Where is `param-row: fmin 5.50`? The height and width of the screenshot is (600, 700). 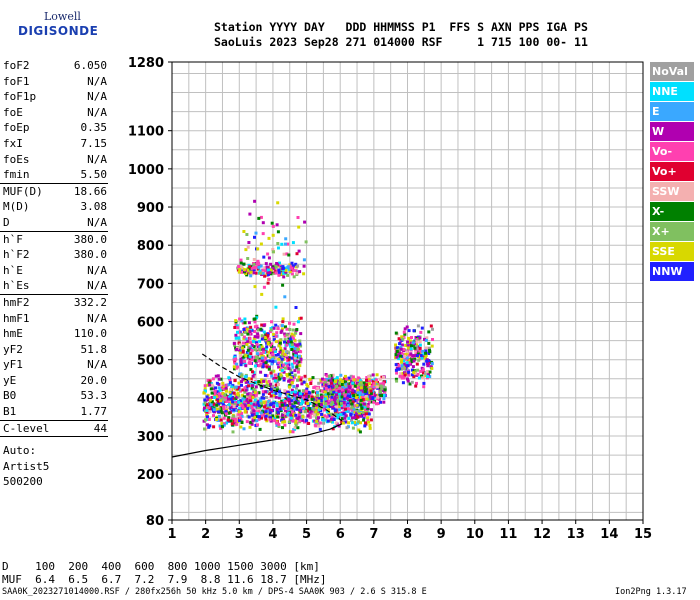
param-row: fmin 5.50 is located at coordinates (56, 175).